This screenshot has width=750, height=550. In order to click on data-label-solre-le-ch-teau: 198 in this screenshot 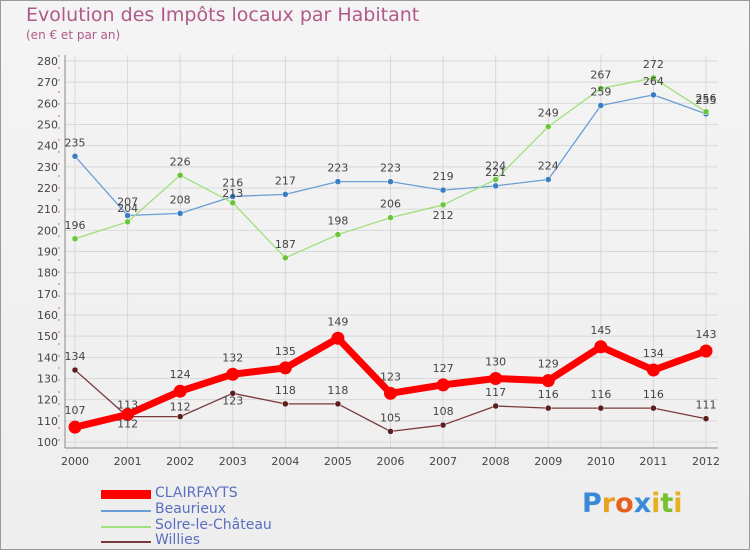, I will do `click(337, 221)`.